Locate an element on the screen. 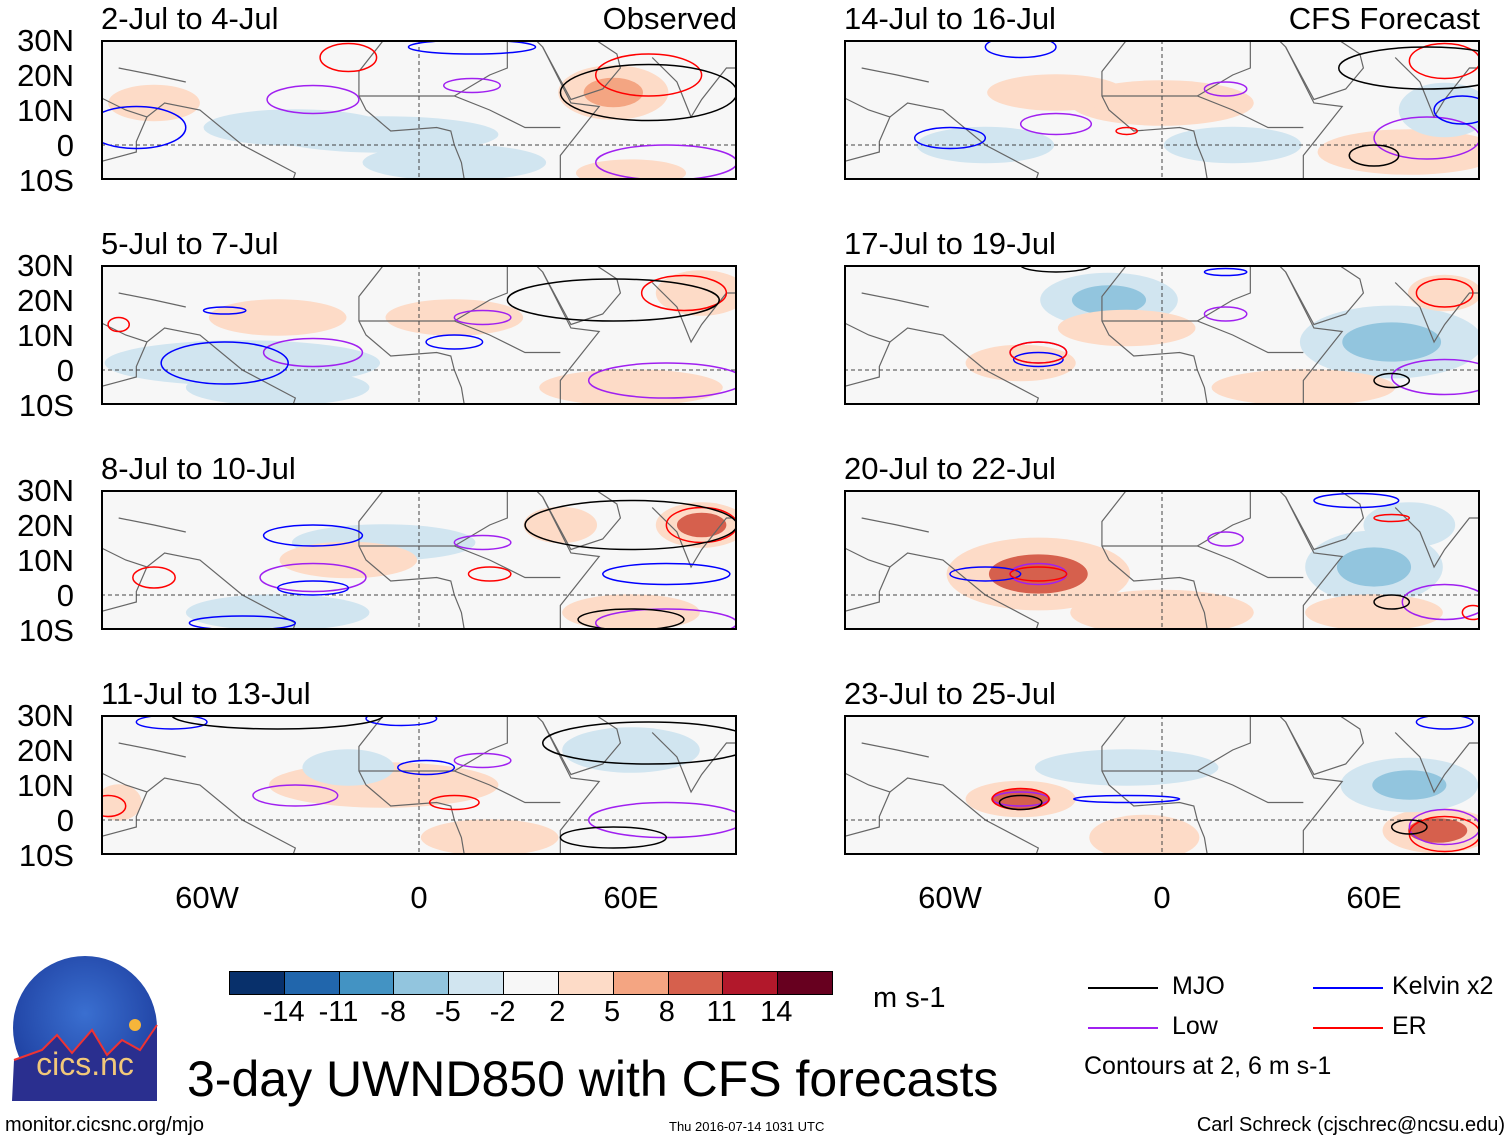 This screenshot has width=1510, height=1142. footer-url: monitor.cicsnc.org/mjo is located at coordinates (104, 1125).